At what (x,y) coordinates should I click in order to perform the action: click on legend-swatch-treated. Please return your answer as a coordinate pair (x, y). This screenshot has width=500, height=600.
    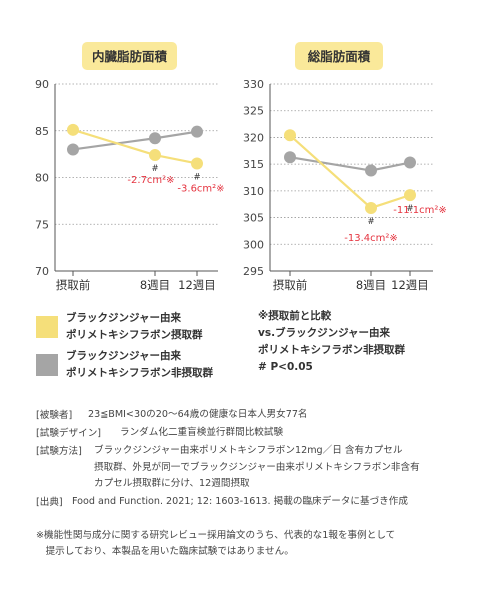
    Looking at the image, I should click on (47, 327).